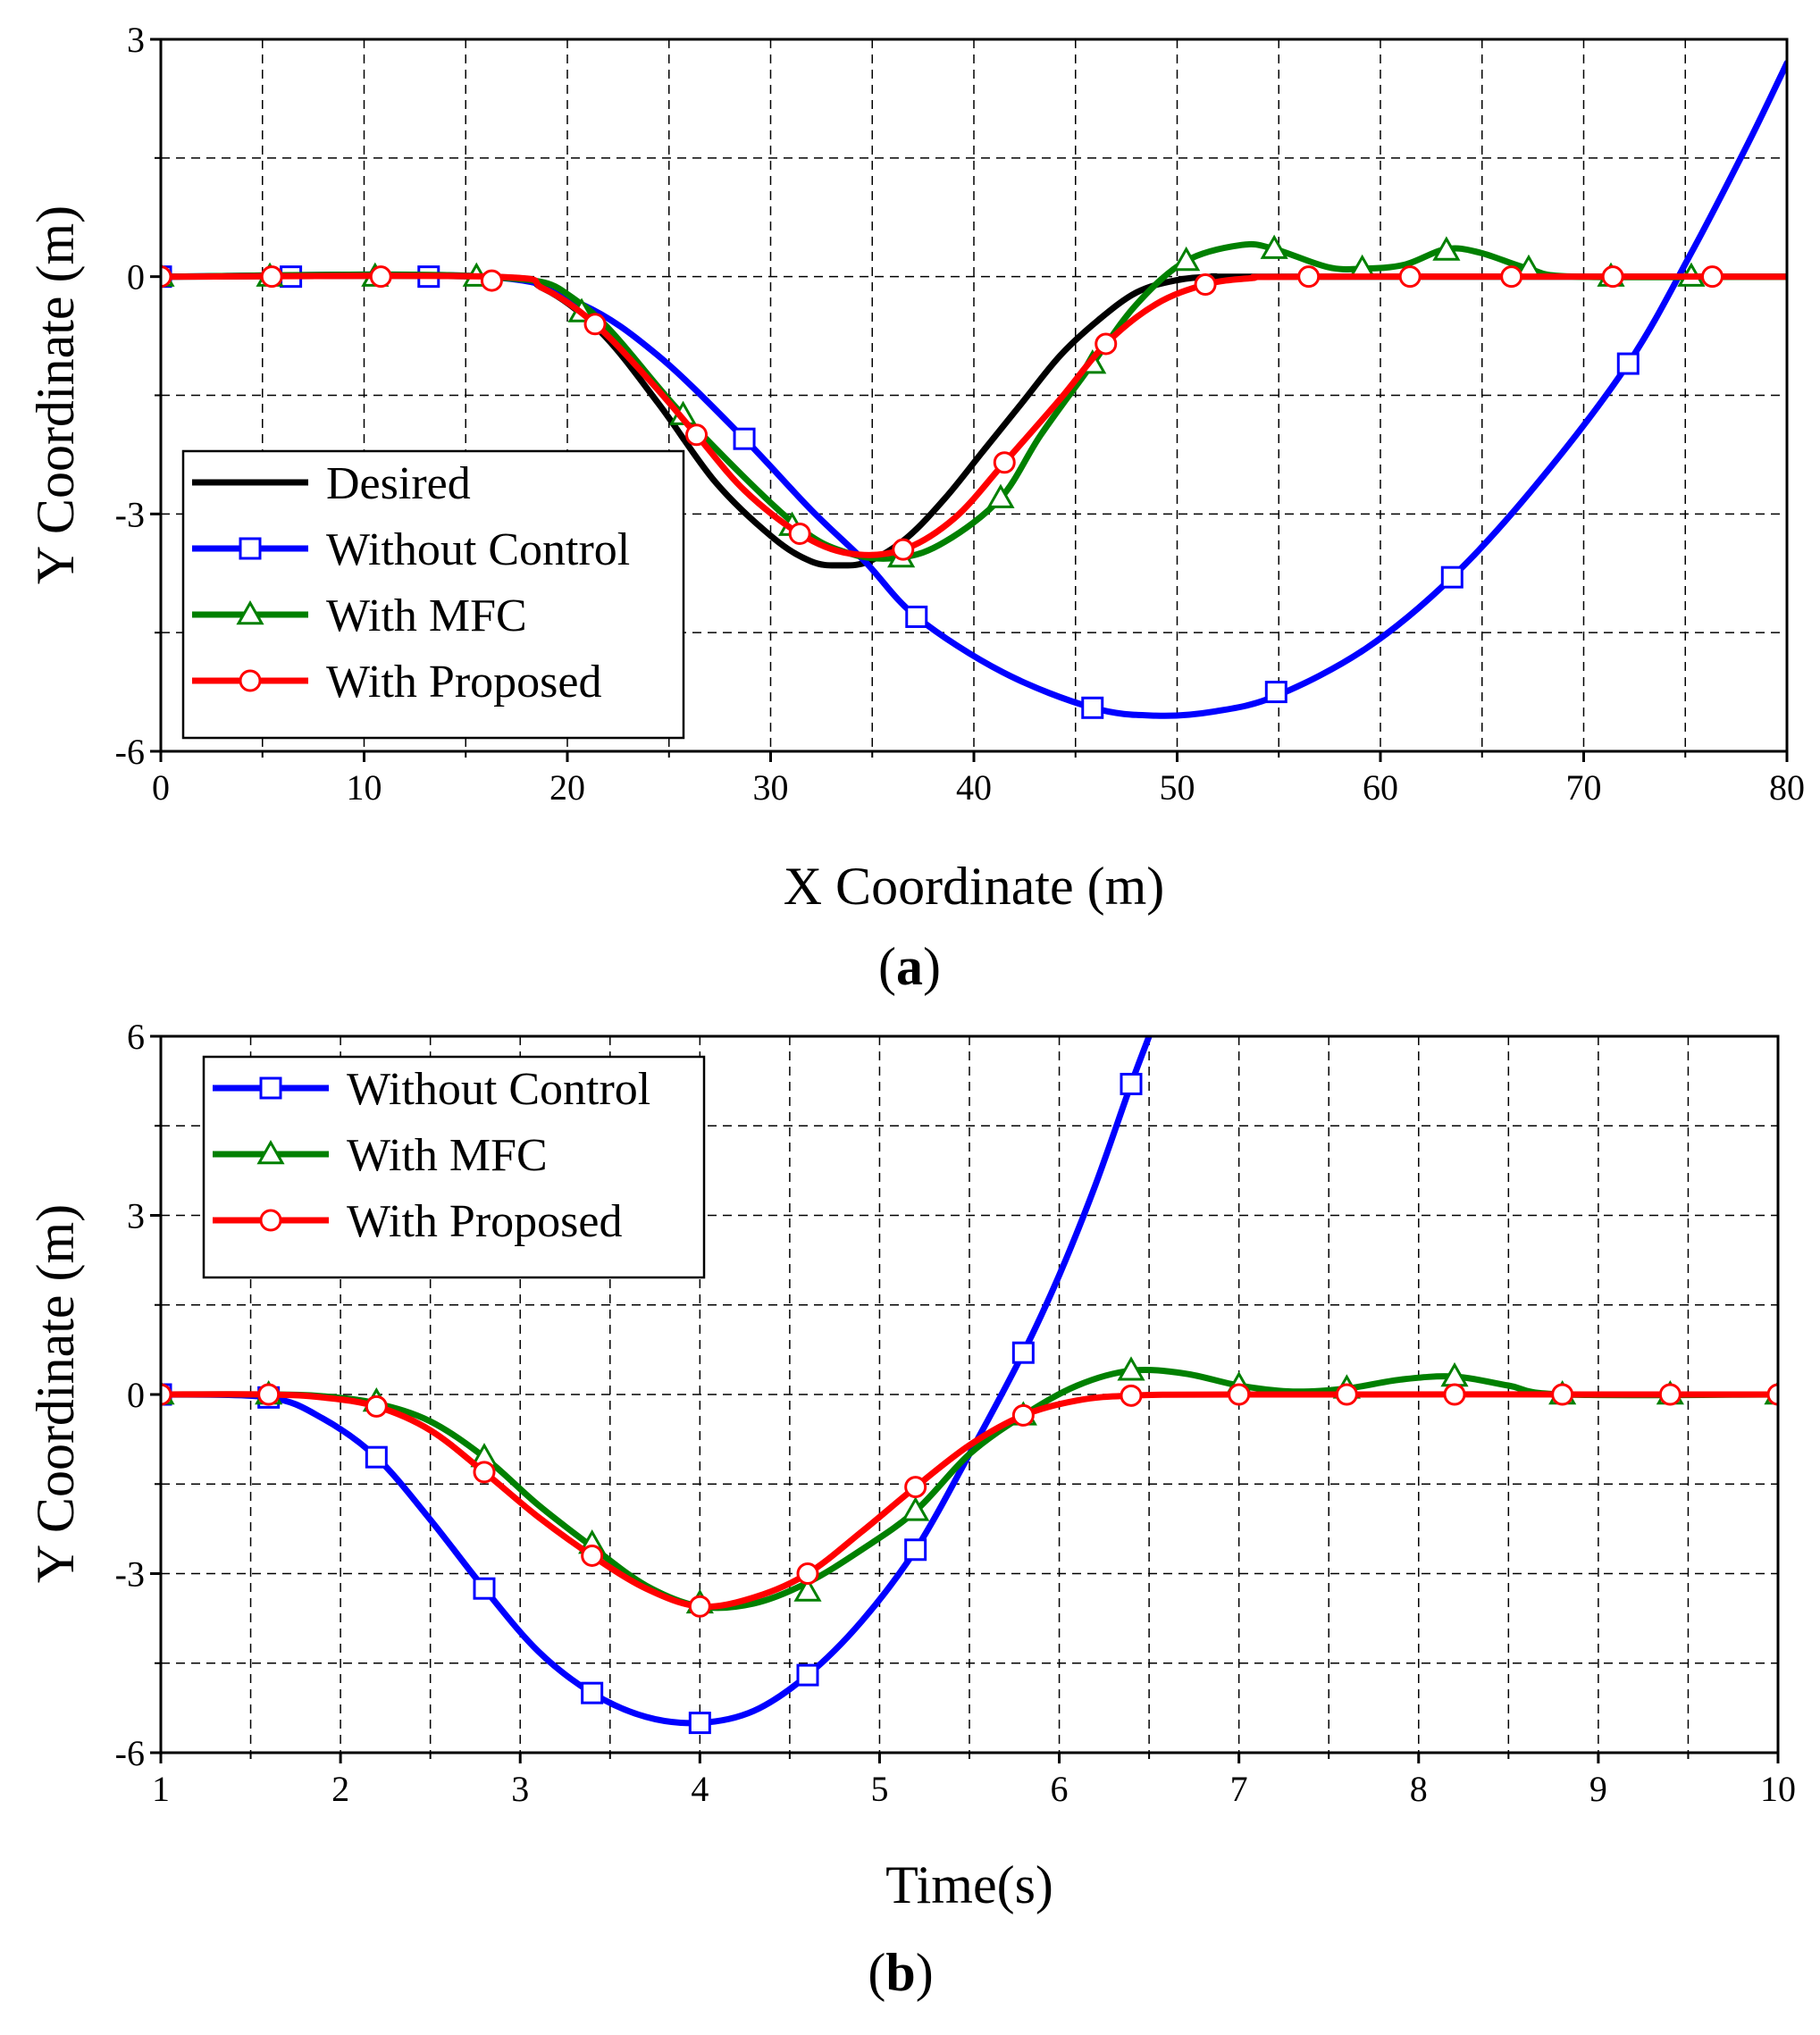 The height and width of the screenshot is (2035, 1820). I want to click on panel-b-x-tick-label: 8, so click(1419, 1789).